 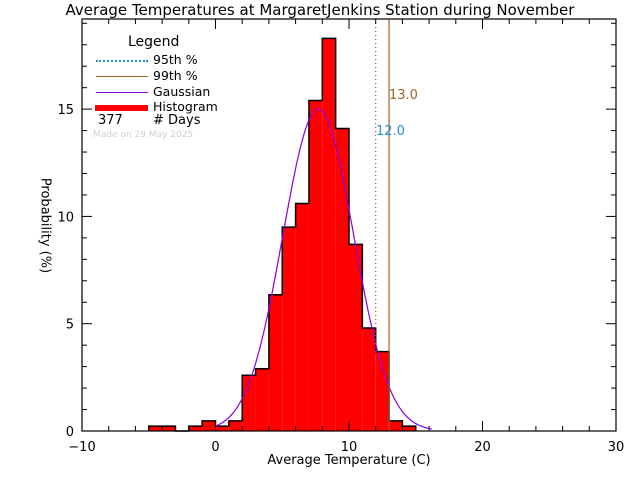 What do you see at coordinates (616, 447) in the screenshot?
I see `x-tick-label: 30` at bounding box center [616, 447].